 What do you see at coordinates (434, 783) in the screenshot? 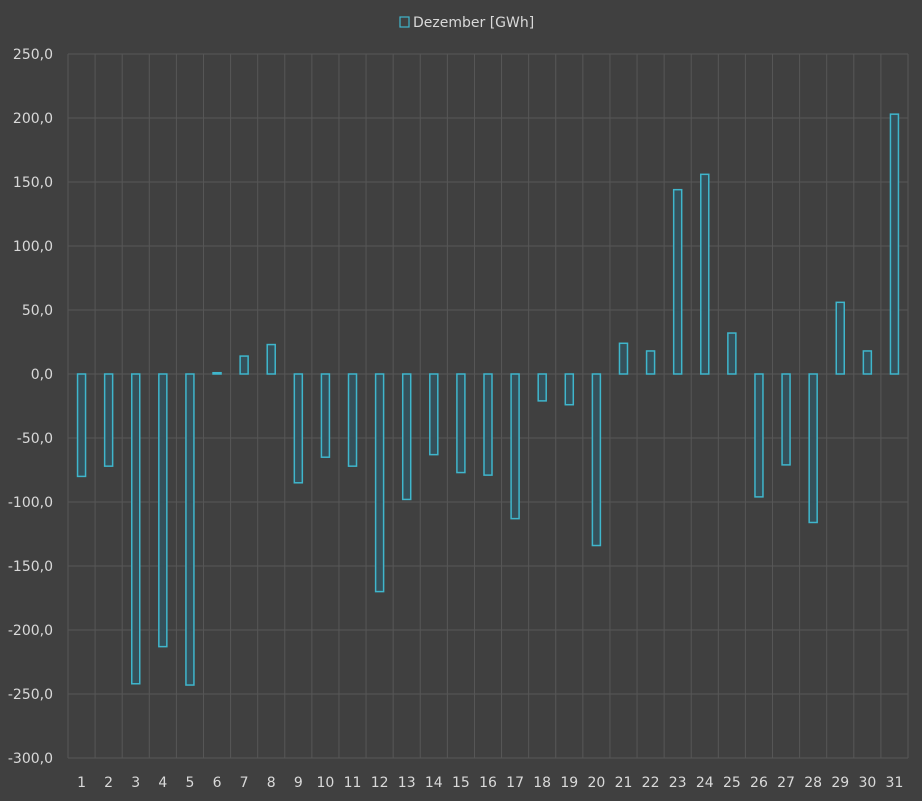
I see `x-tick-label: 14` at bounding box center [434, 783].